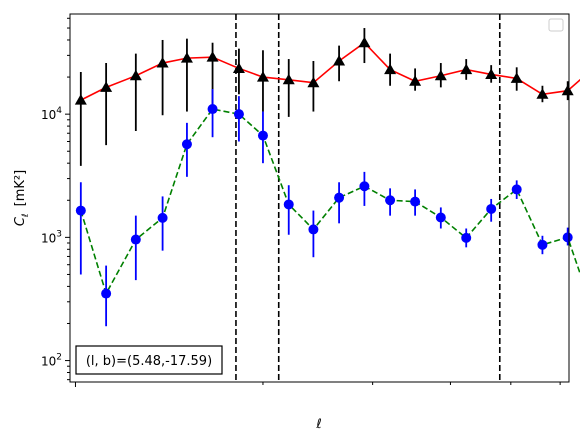 This screenshot has height=441, width=580. Describe the element at coordinates (20, 188) in the screenshot. I see `y-axis-label-unit: [mK²]` at that location.